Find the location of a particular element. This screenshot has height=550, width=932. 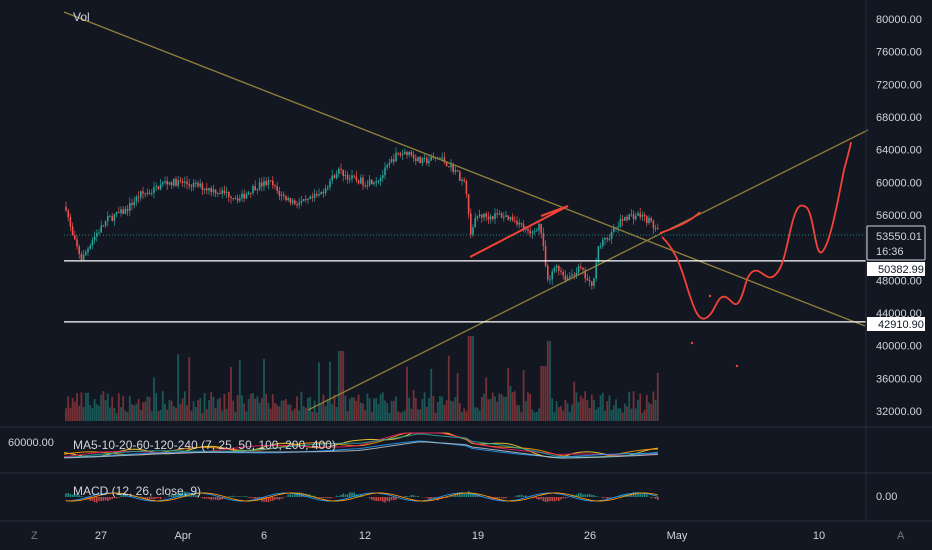

svg-text: A is located at coordinates (901, 536).